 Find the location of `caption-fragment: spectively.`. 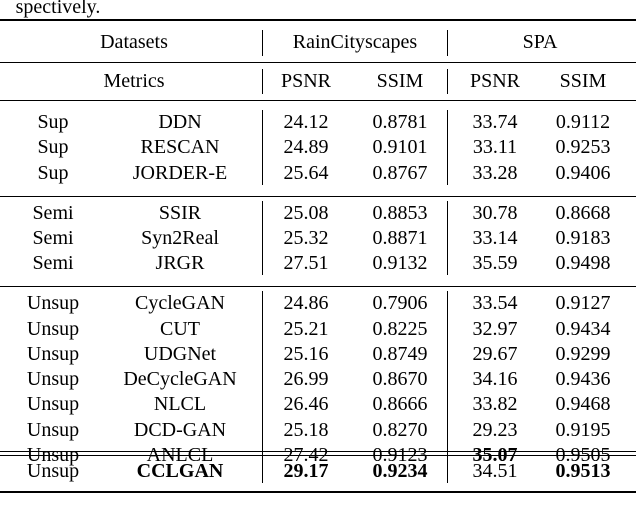

caption-fragment: spectively. is located at coordinates (58, 9).